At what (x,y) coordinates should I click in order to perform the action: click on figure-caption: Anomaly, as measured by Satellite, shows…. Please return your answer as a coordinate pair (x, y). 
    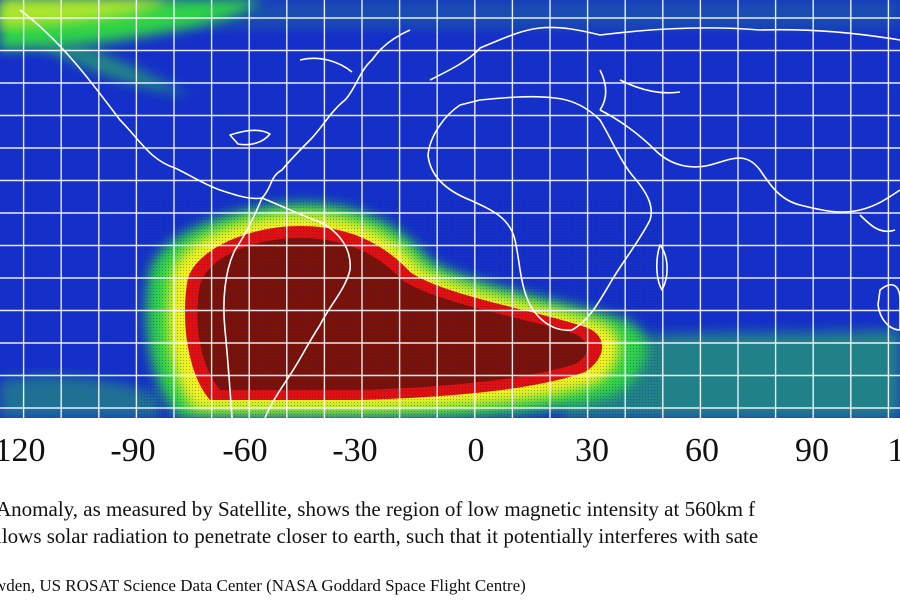
    Looking at the image, I should click on (450, 523).